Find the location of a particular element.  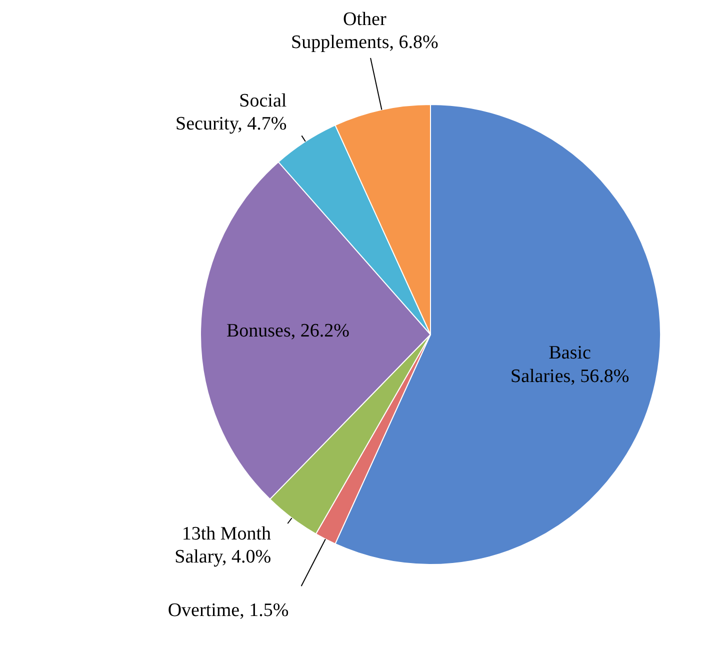

slice-label: Basic Salaries, 56.8% is located at coordinates (570, 364).